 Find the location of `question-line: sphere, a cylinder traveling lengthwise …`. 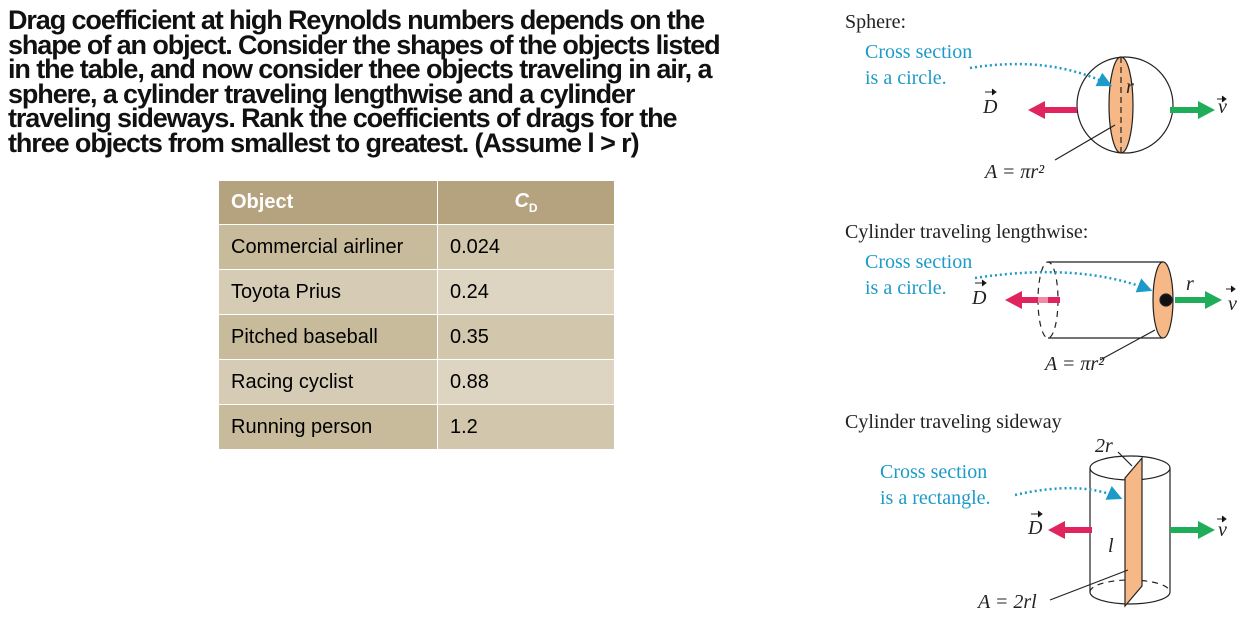

question-line: sphere, a cylinder traveling lengthwise … is located at coordinates (321, 93).